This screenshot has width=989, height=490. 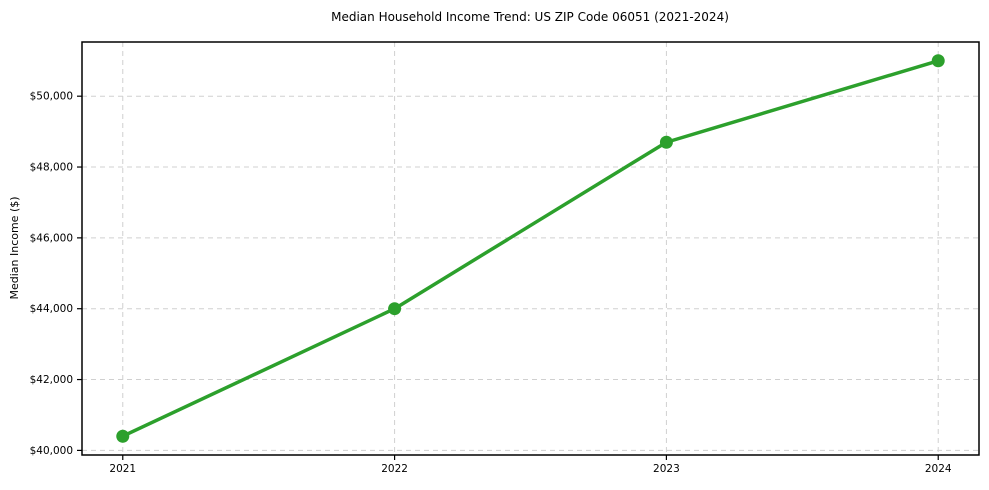 I want to click on y-tick-label: $46,000, so click(x=51, y=238).